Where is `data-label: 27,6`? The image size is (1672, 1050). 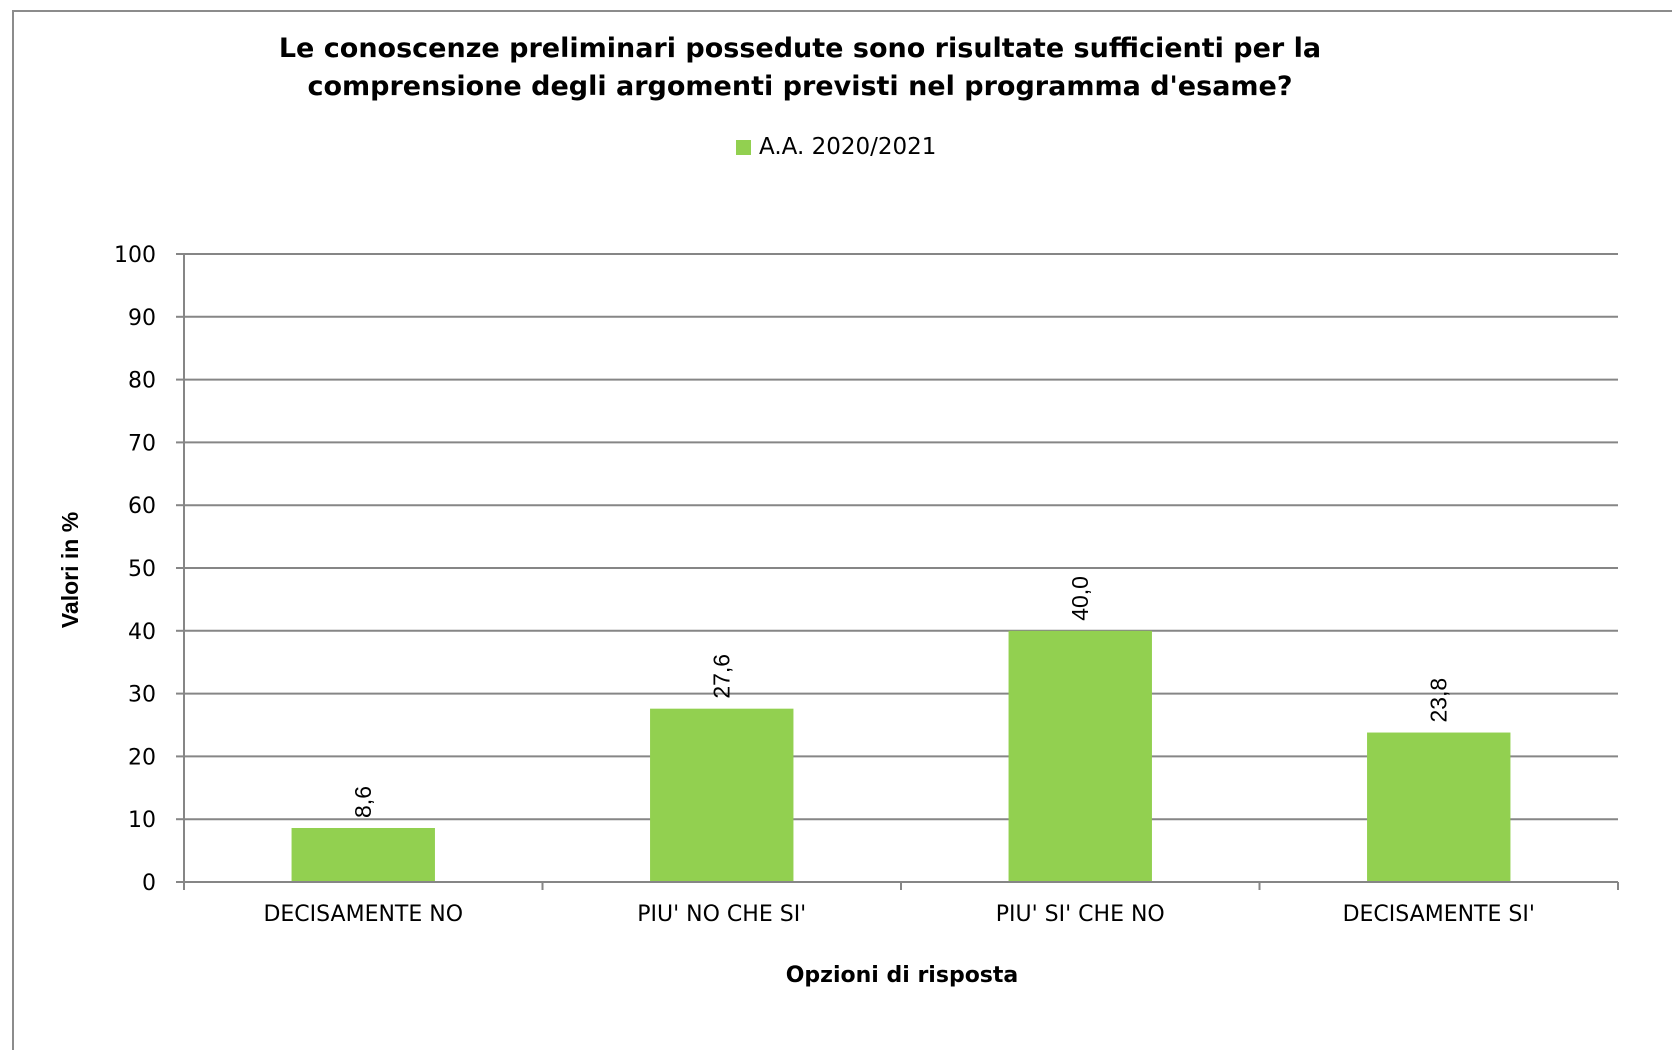 data-label: 27,6 is located at coordinates (722, 676).